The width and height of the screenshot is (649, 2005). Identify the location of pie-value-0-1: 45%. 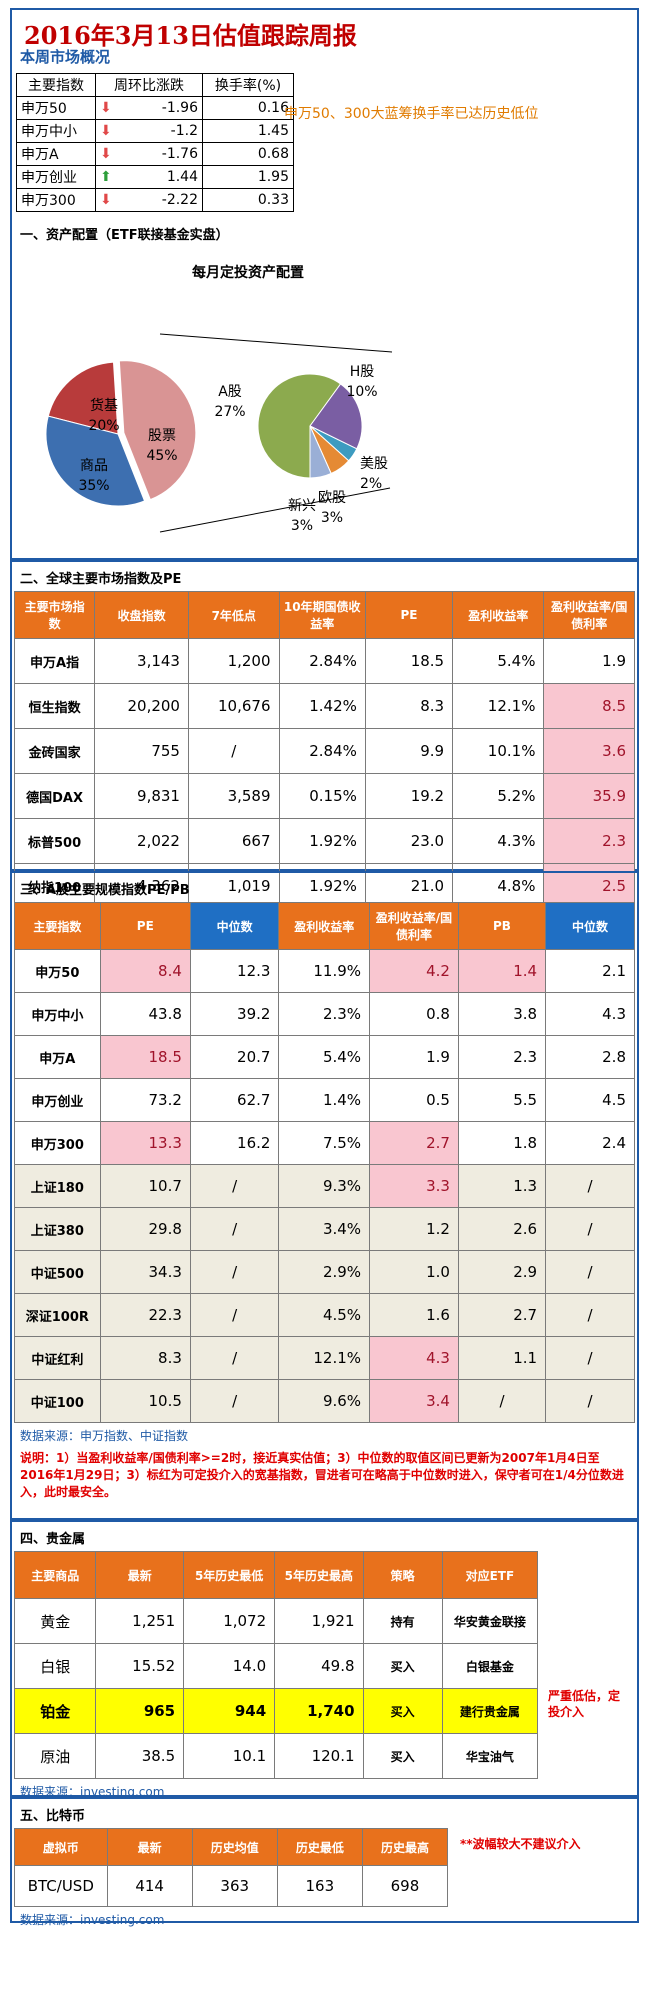
(161, 456).